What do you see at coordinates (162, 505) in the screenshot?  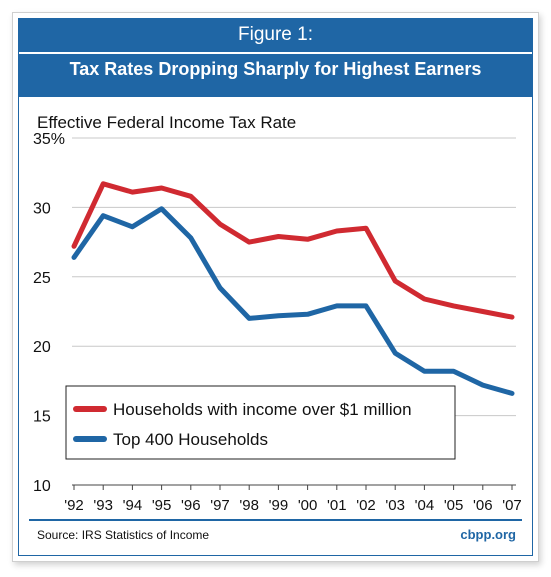 I see `x-tick-label: '95` at bounding box center [162, 505].